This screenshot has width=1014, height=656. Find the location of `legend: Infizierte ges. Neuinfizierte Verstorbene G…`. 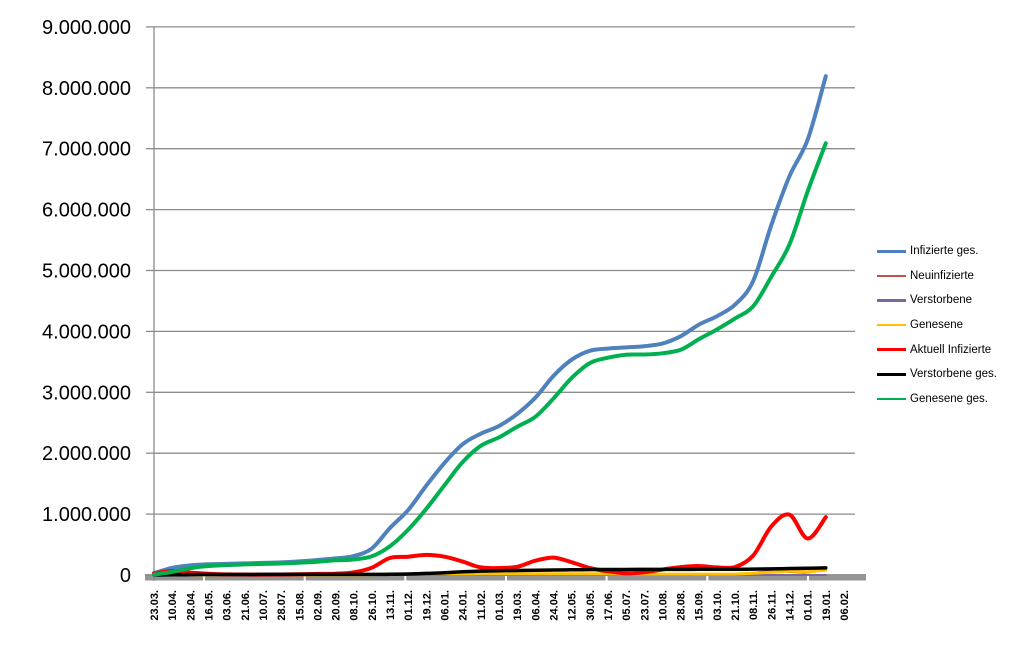

legend: Infizierte ges. Neuinfizierte Verstorbene G… is located at coordinates (937, 325).